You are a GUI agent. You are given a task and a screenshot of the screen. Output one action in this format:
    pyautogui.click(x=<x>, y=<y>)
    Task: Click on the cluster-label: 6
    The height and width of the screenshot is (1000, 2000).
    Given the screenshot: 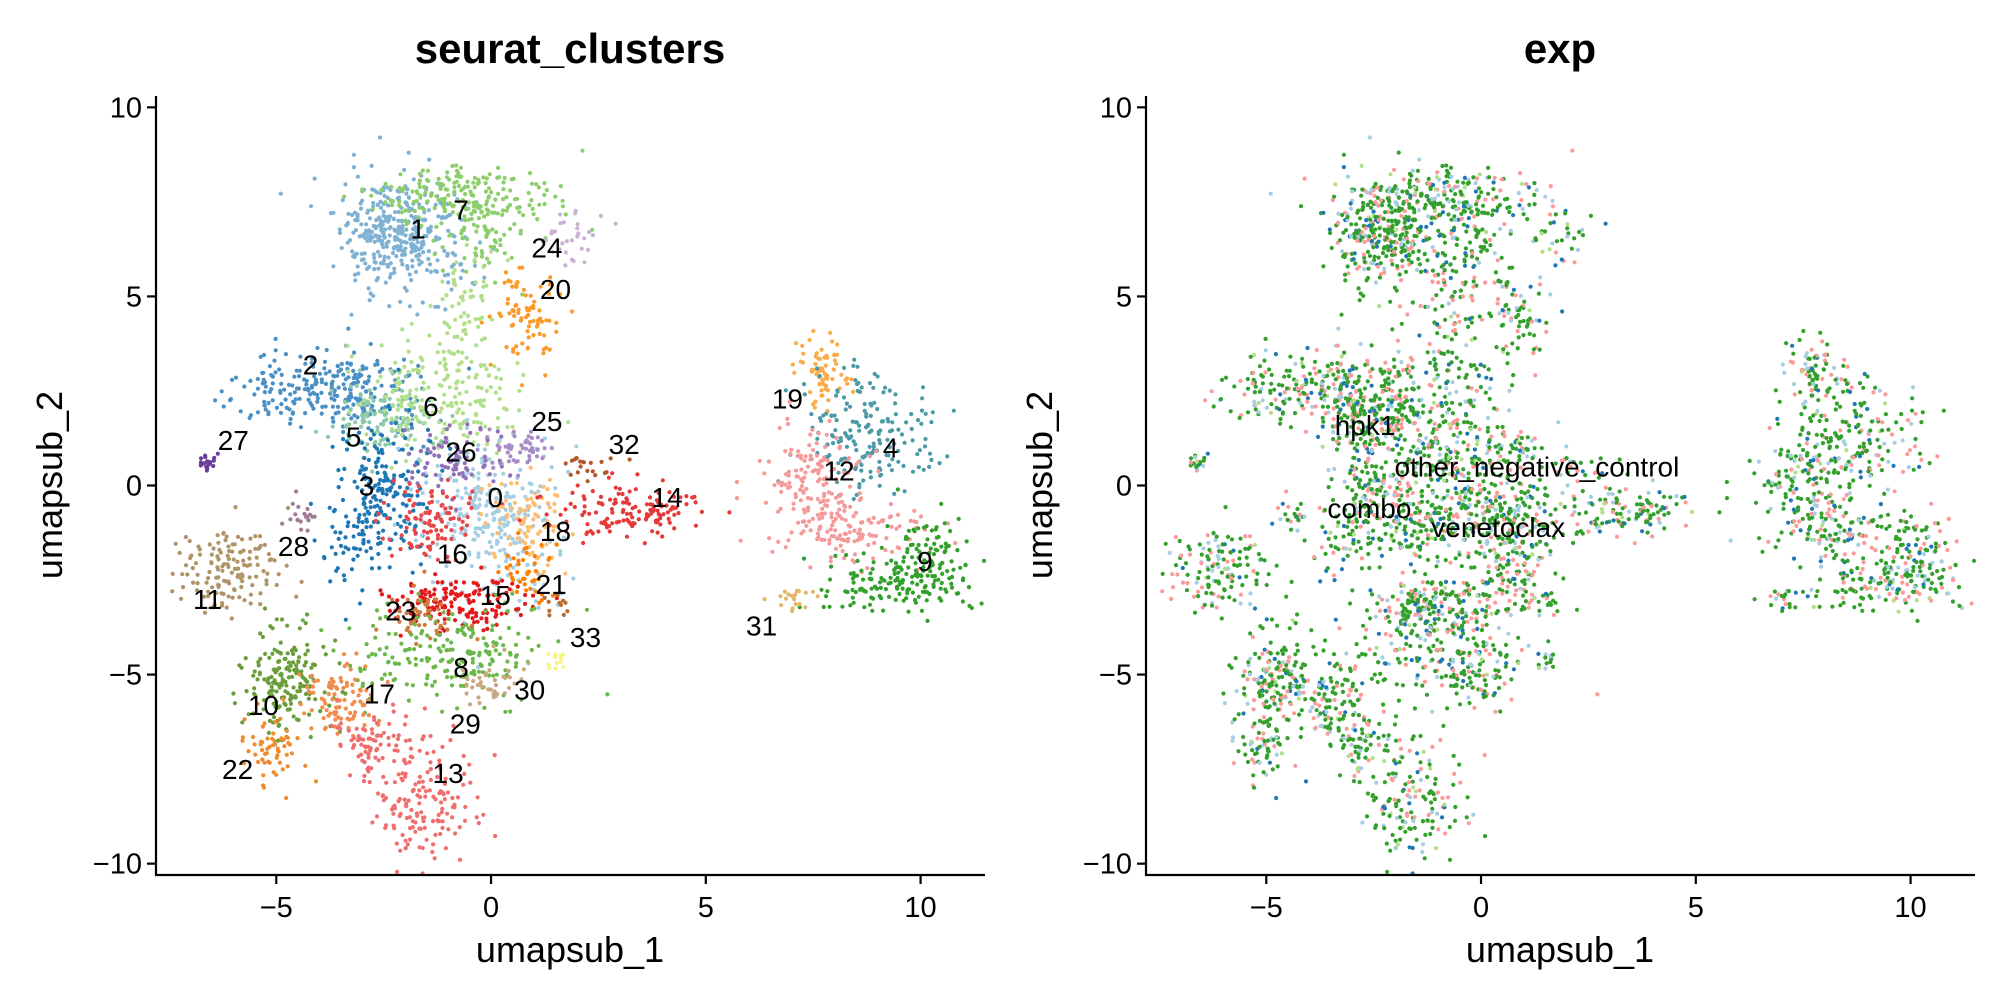 What is the action you would take?
    pyautogui.click(x=431, y=406)
    